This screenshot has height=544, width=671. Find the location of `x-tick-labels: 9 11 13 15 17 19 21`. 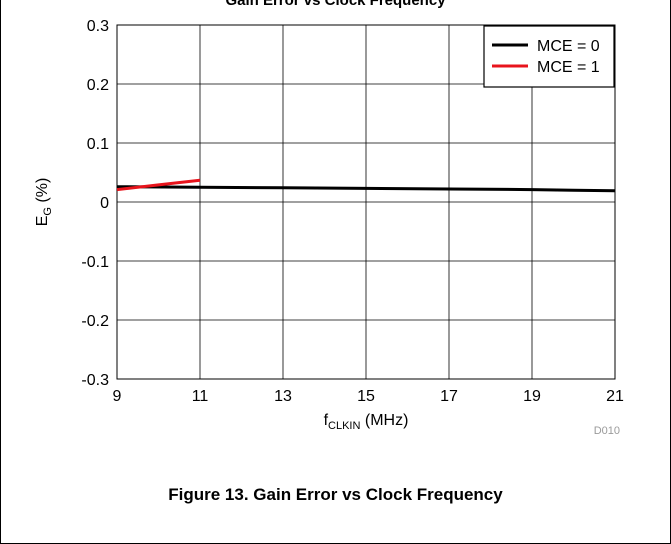

x-tick-labels: 9 11 13 15 17 19 21 is located at coordinates (368, 396).